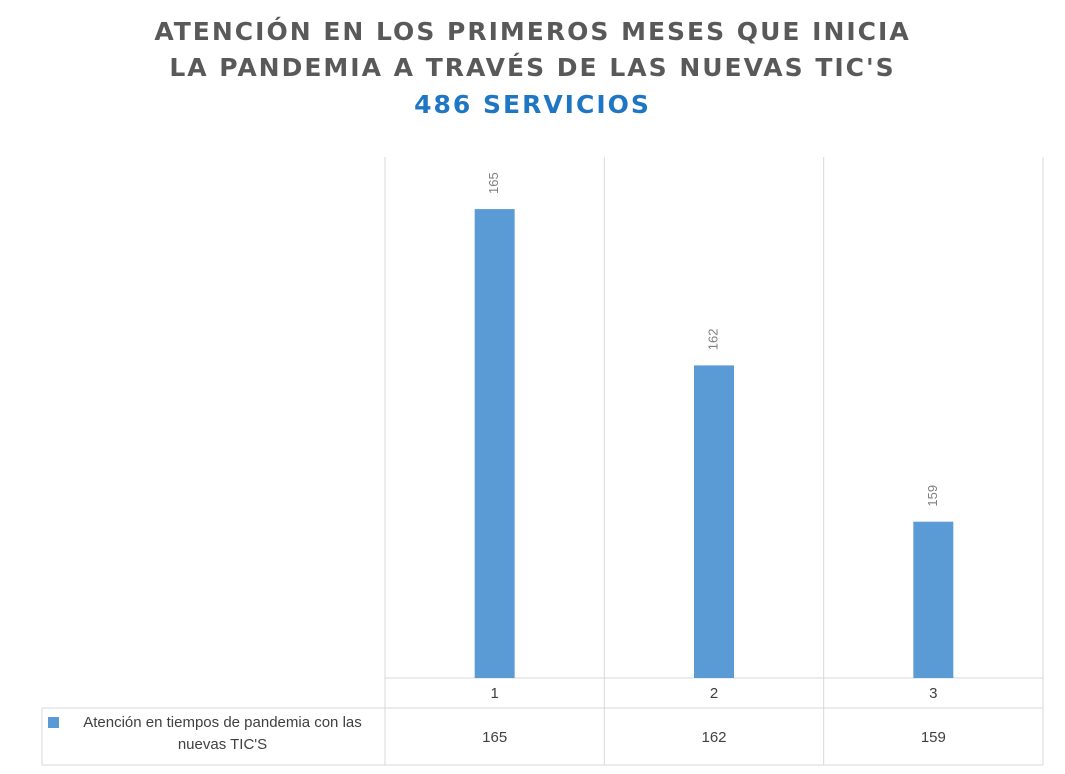 Image resolution: width=1065 pixels, height=774 pixels. I want to click on table-value: 165, so click(494, 737).